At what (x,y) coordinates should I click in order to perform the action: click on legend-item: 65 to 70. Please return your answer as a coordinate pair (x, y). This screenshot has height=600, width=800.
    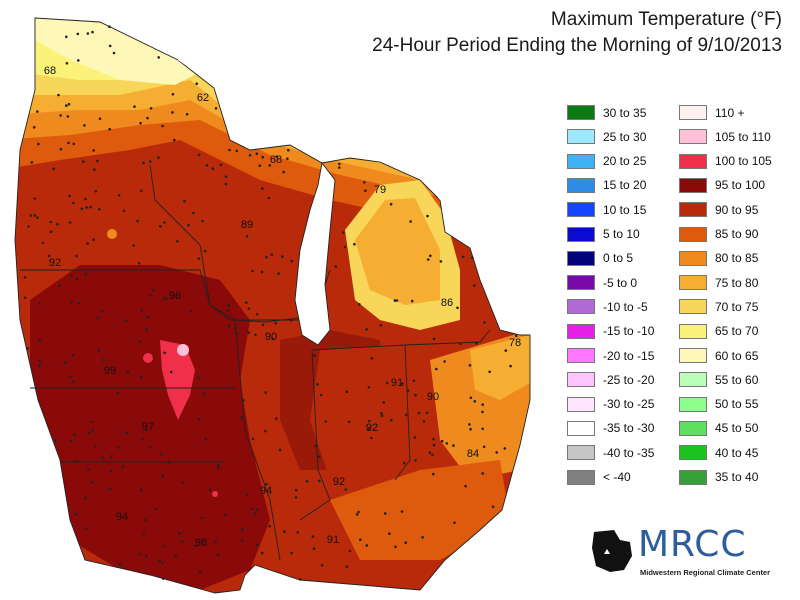
    Looking at the image, I should click on (718, 331).